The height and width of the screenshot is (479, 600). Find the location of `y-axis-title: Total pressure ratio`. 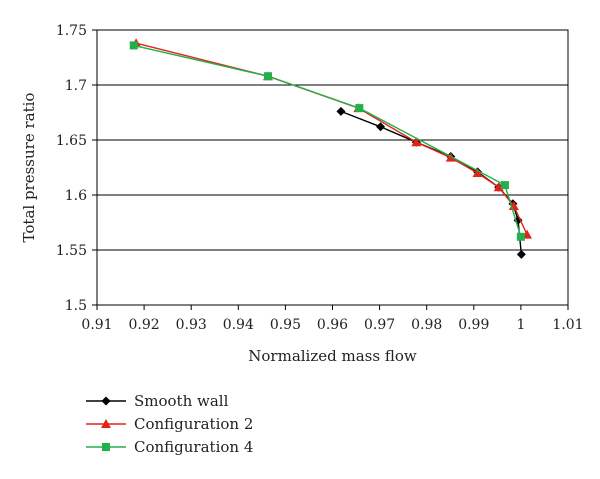

y-axis-title: Total pressure ratio is located at coordinates (29, 168).